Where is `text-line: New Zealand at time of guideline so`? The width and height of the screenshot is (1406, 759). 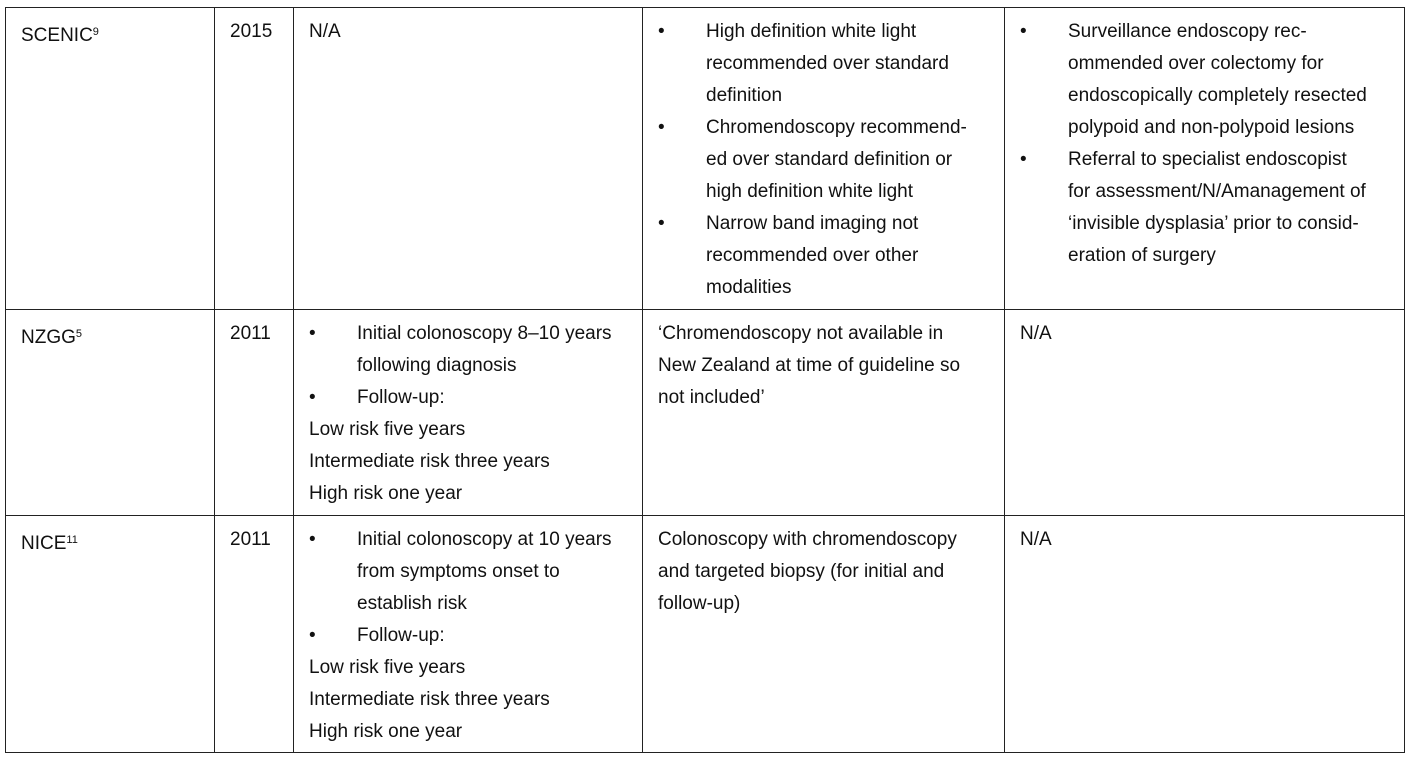 text-line: New Zealand at time of guideline so is located at coordinates (809, 365).